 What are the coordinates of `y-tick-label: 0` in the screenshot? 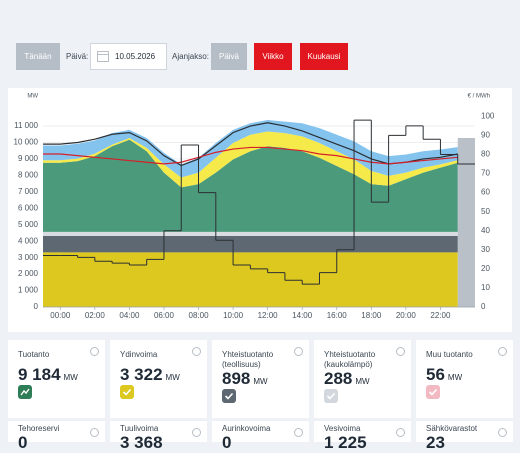 It's located at (36, 306).